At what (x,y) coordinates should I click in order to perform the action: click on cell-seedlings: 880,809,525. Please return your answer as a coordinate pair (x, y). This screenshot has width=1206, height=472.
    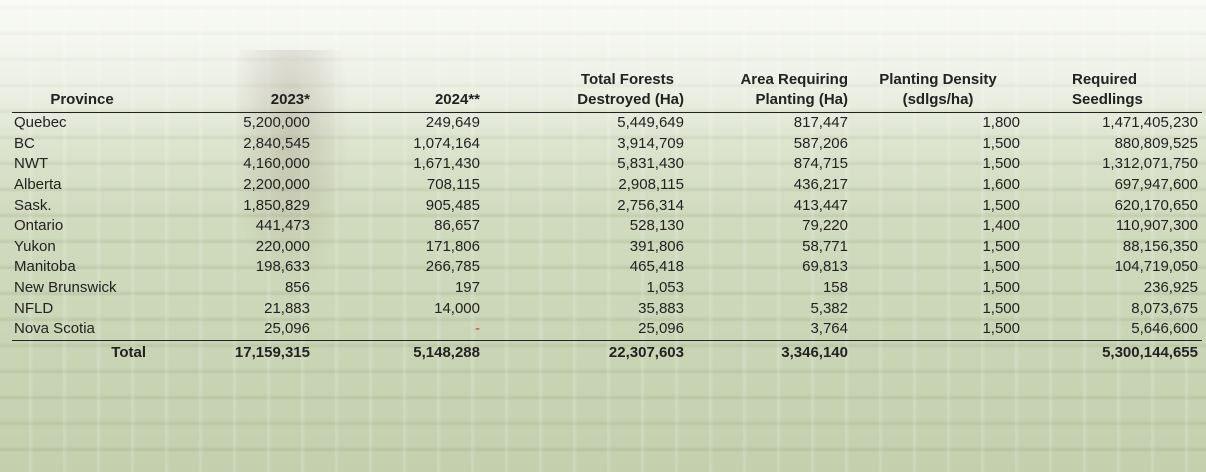
    Looking at the image, I should click on (1156, 143).